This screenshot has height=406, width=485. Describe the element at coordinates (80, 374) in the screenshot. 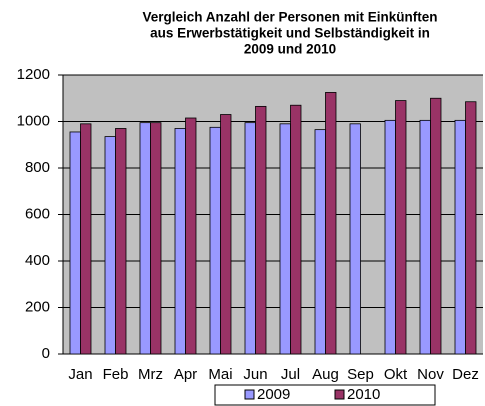

I see `x-tick-label: Jan` at that location.